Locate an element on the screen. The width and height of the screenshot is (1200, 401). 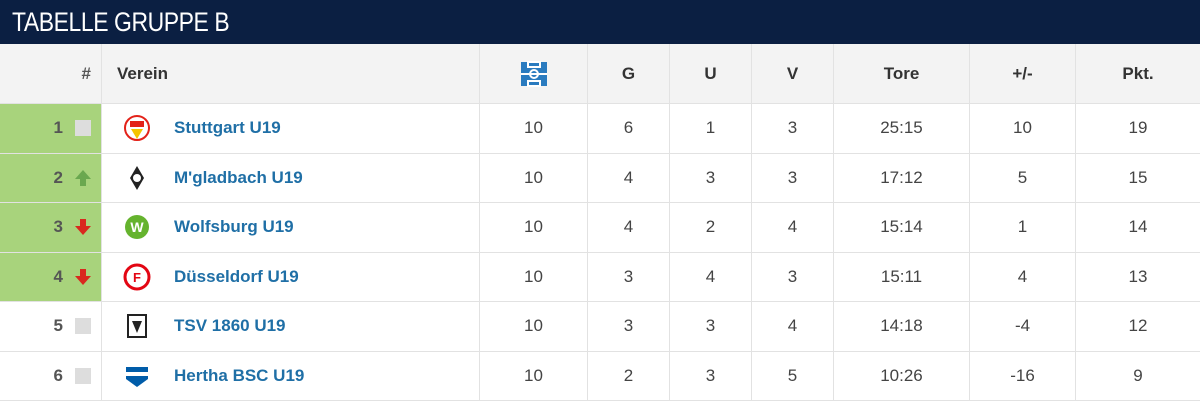
svg-text: W is located at coordinates (137, 227).